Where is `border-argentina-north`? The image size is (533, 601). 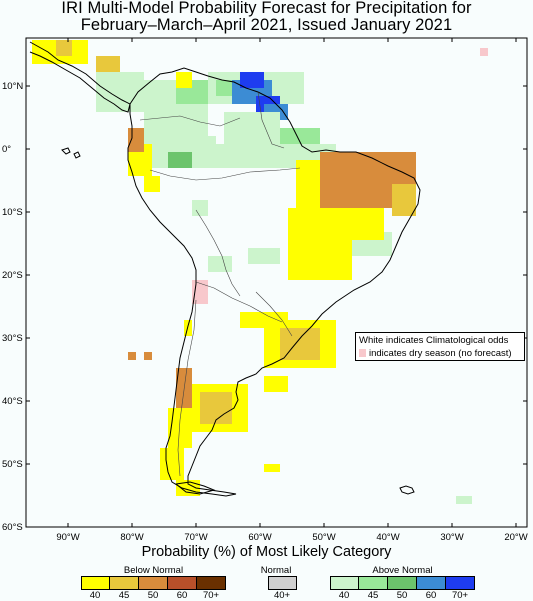 border-argentina-north is located at coordinates (239, 302).